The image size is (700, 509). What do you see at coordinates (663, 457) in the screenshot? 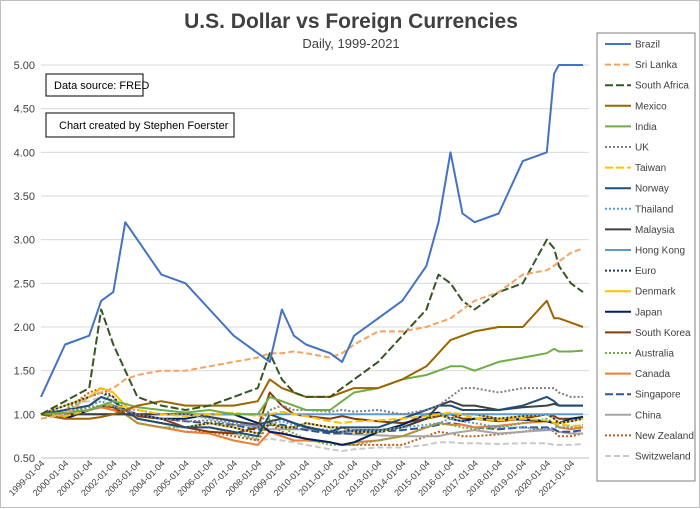
I see `legend-label: Switzweland` at bounding box center [663, 457].